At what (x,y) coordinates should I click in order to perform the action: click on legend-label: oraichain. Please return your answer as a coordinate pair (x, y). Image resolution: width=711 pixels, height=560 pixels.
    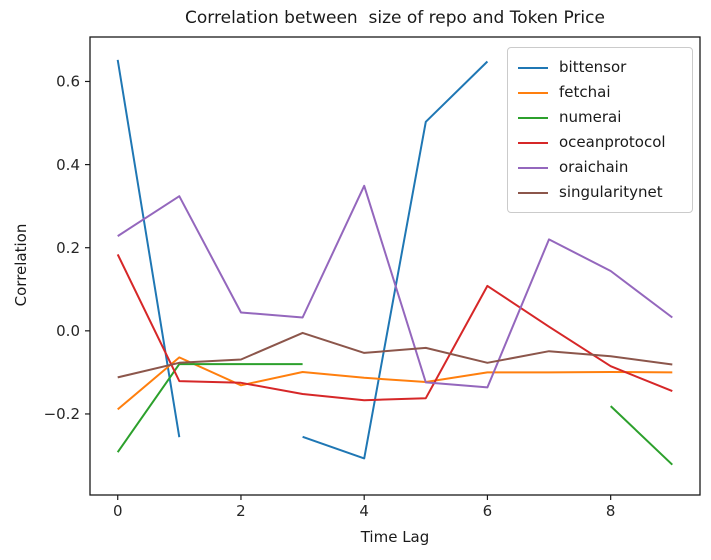
    Looking at the image, I should click on (594, 167).